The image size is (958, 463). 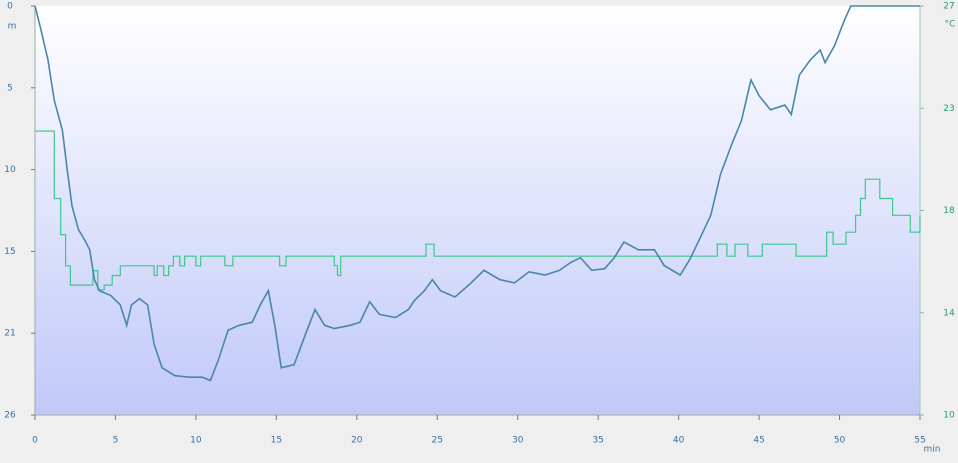 What do you see at coordinates (932, 450) in the screenshot?
I see `x-axis-label: min` at bounding box center [932, 450].